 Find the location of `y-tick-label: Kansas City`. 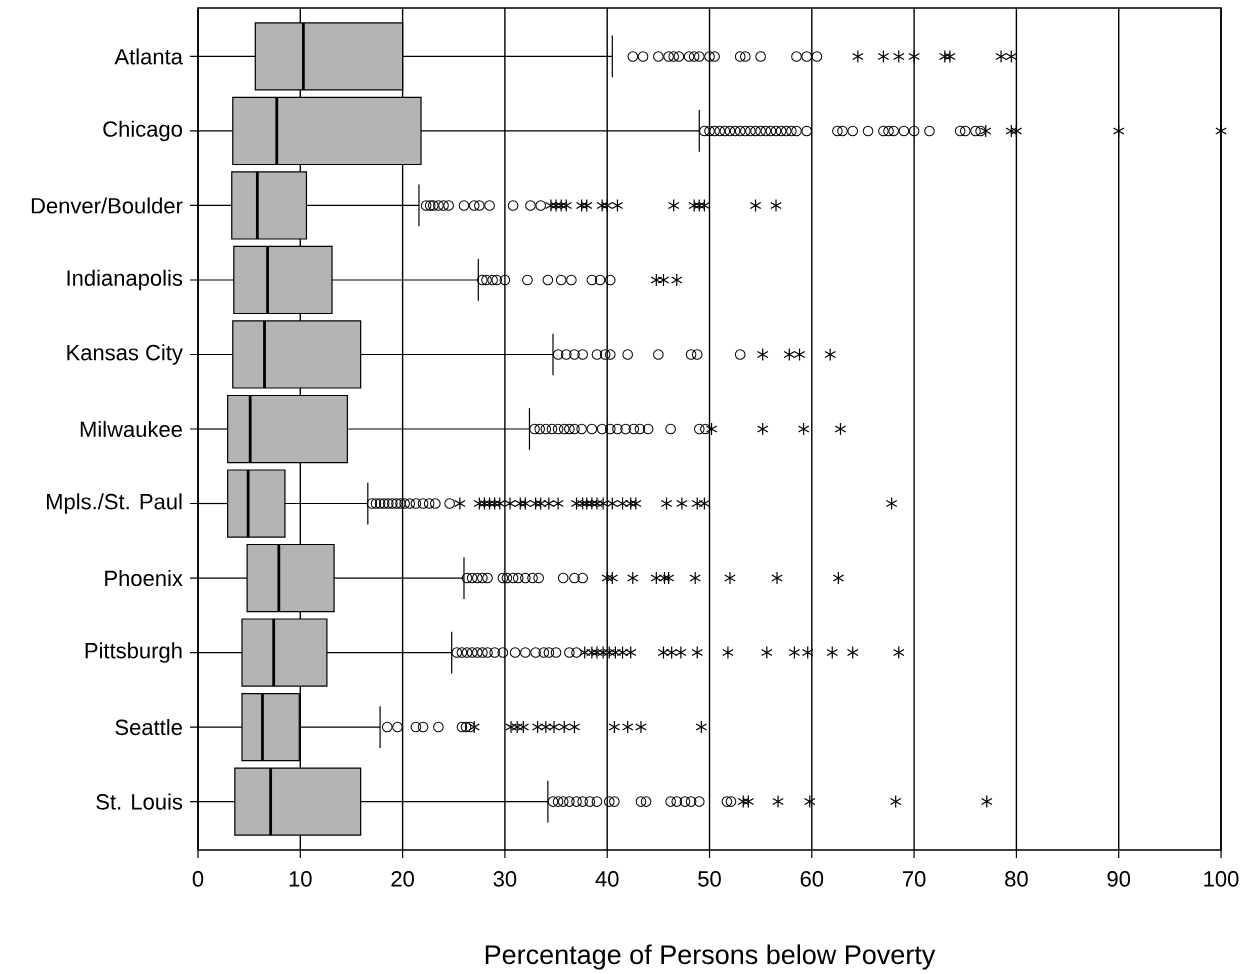

y-tick-label: Kansas City is located at coordinates (125, 354).